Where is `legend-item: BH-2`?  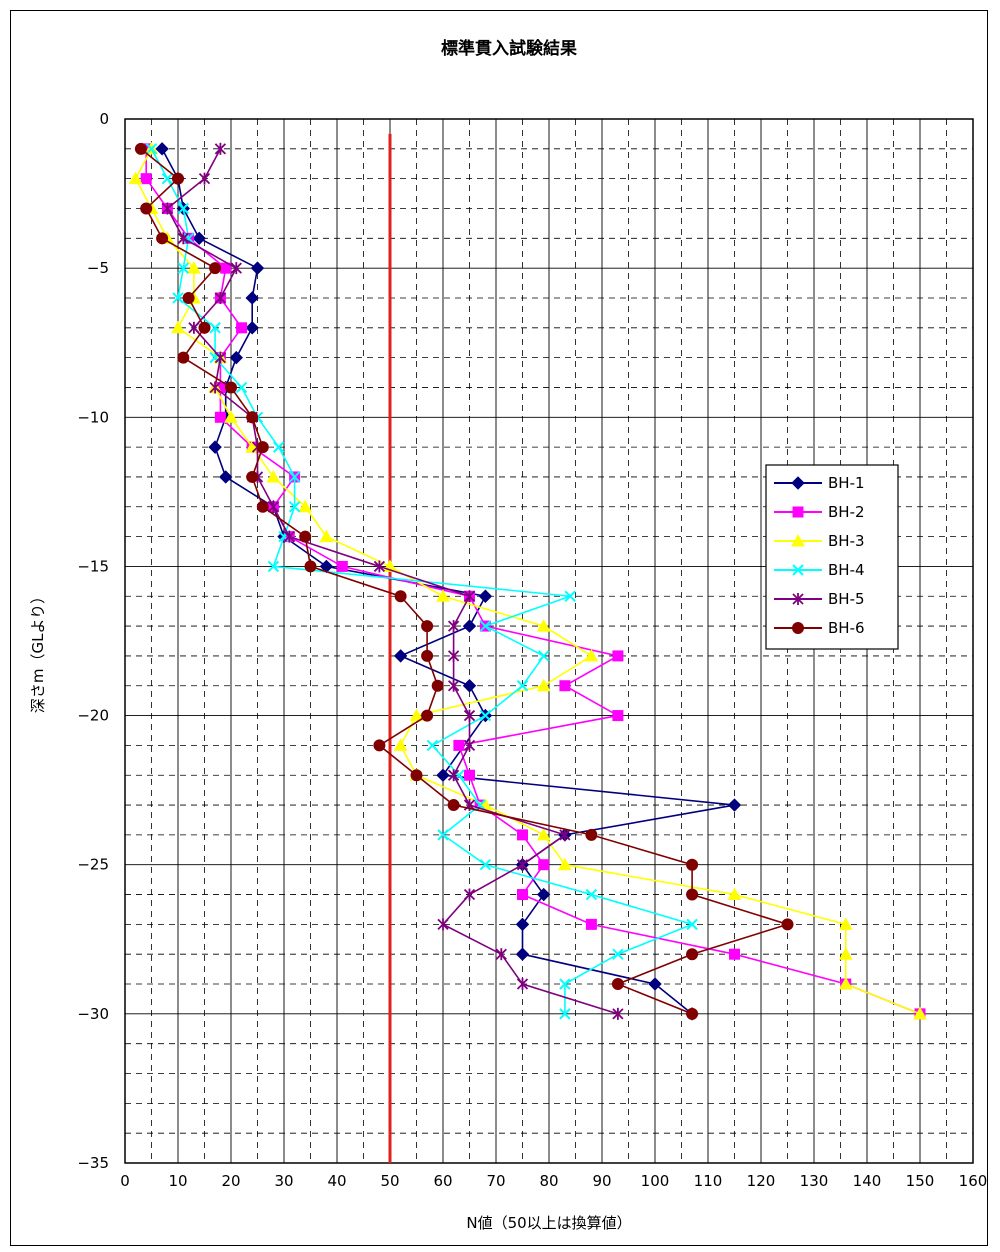 legend-item: BH-2 is located at coordinates (819, 512).